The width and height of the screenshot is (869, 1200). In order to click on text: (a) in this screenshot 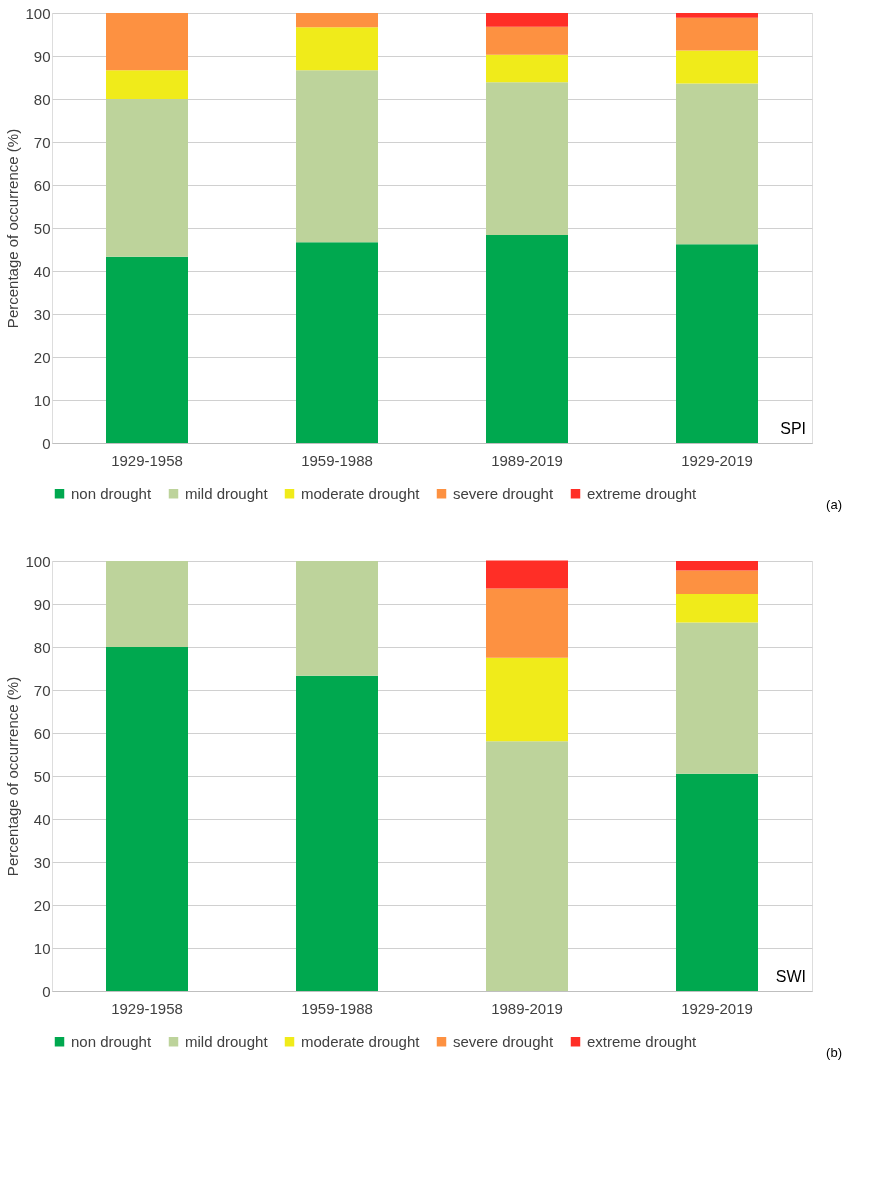, I will do `click(834, 504)`.